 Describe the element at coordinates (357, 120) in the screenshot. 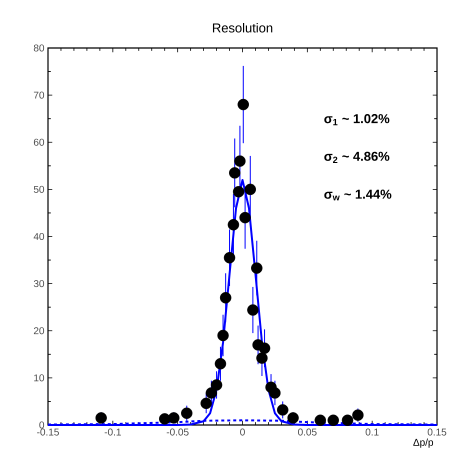

I see `text: σ$_{1}$ ~ 1.02%` at that location.